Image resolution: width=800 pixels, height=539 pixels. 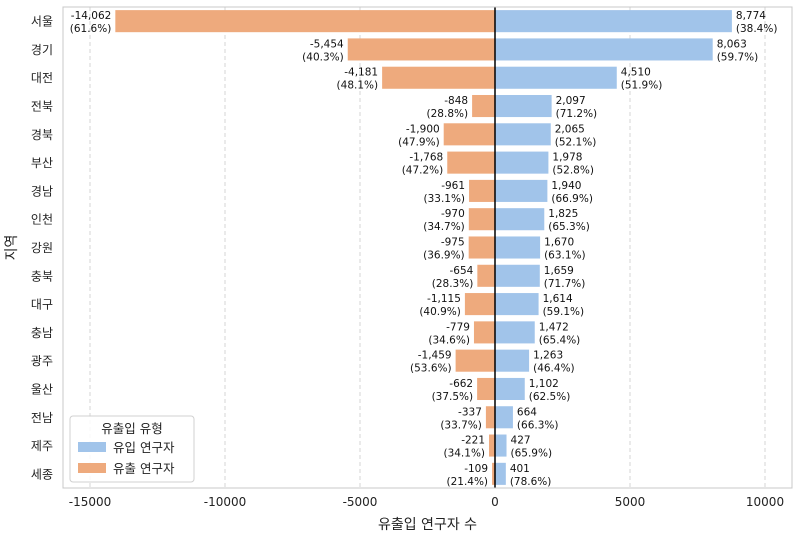 I want to click on y-tick-label-8: 강원, so click(x=42, y=248).